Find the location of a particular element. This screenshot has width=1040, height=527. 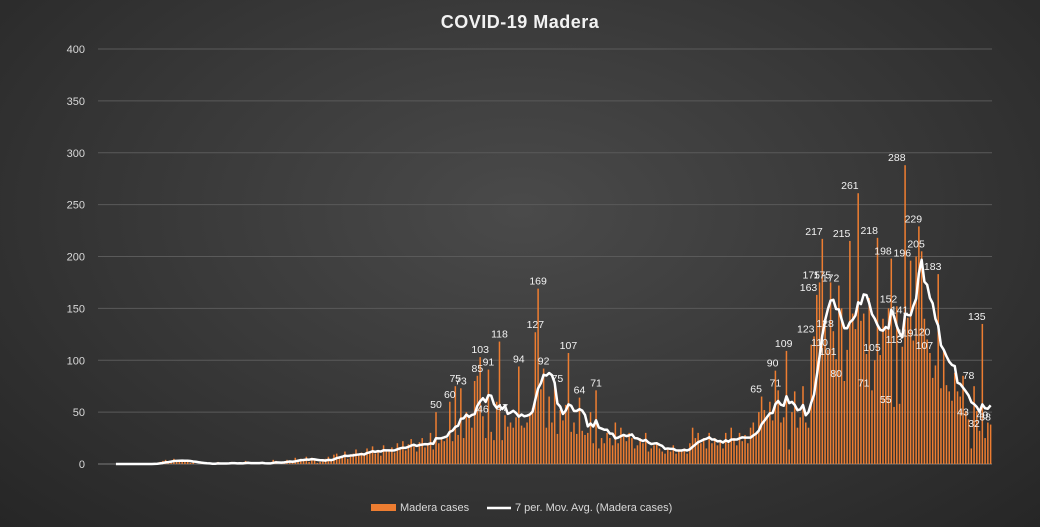

data-label: 261 is located at coordinates (850, 186).